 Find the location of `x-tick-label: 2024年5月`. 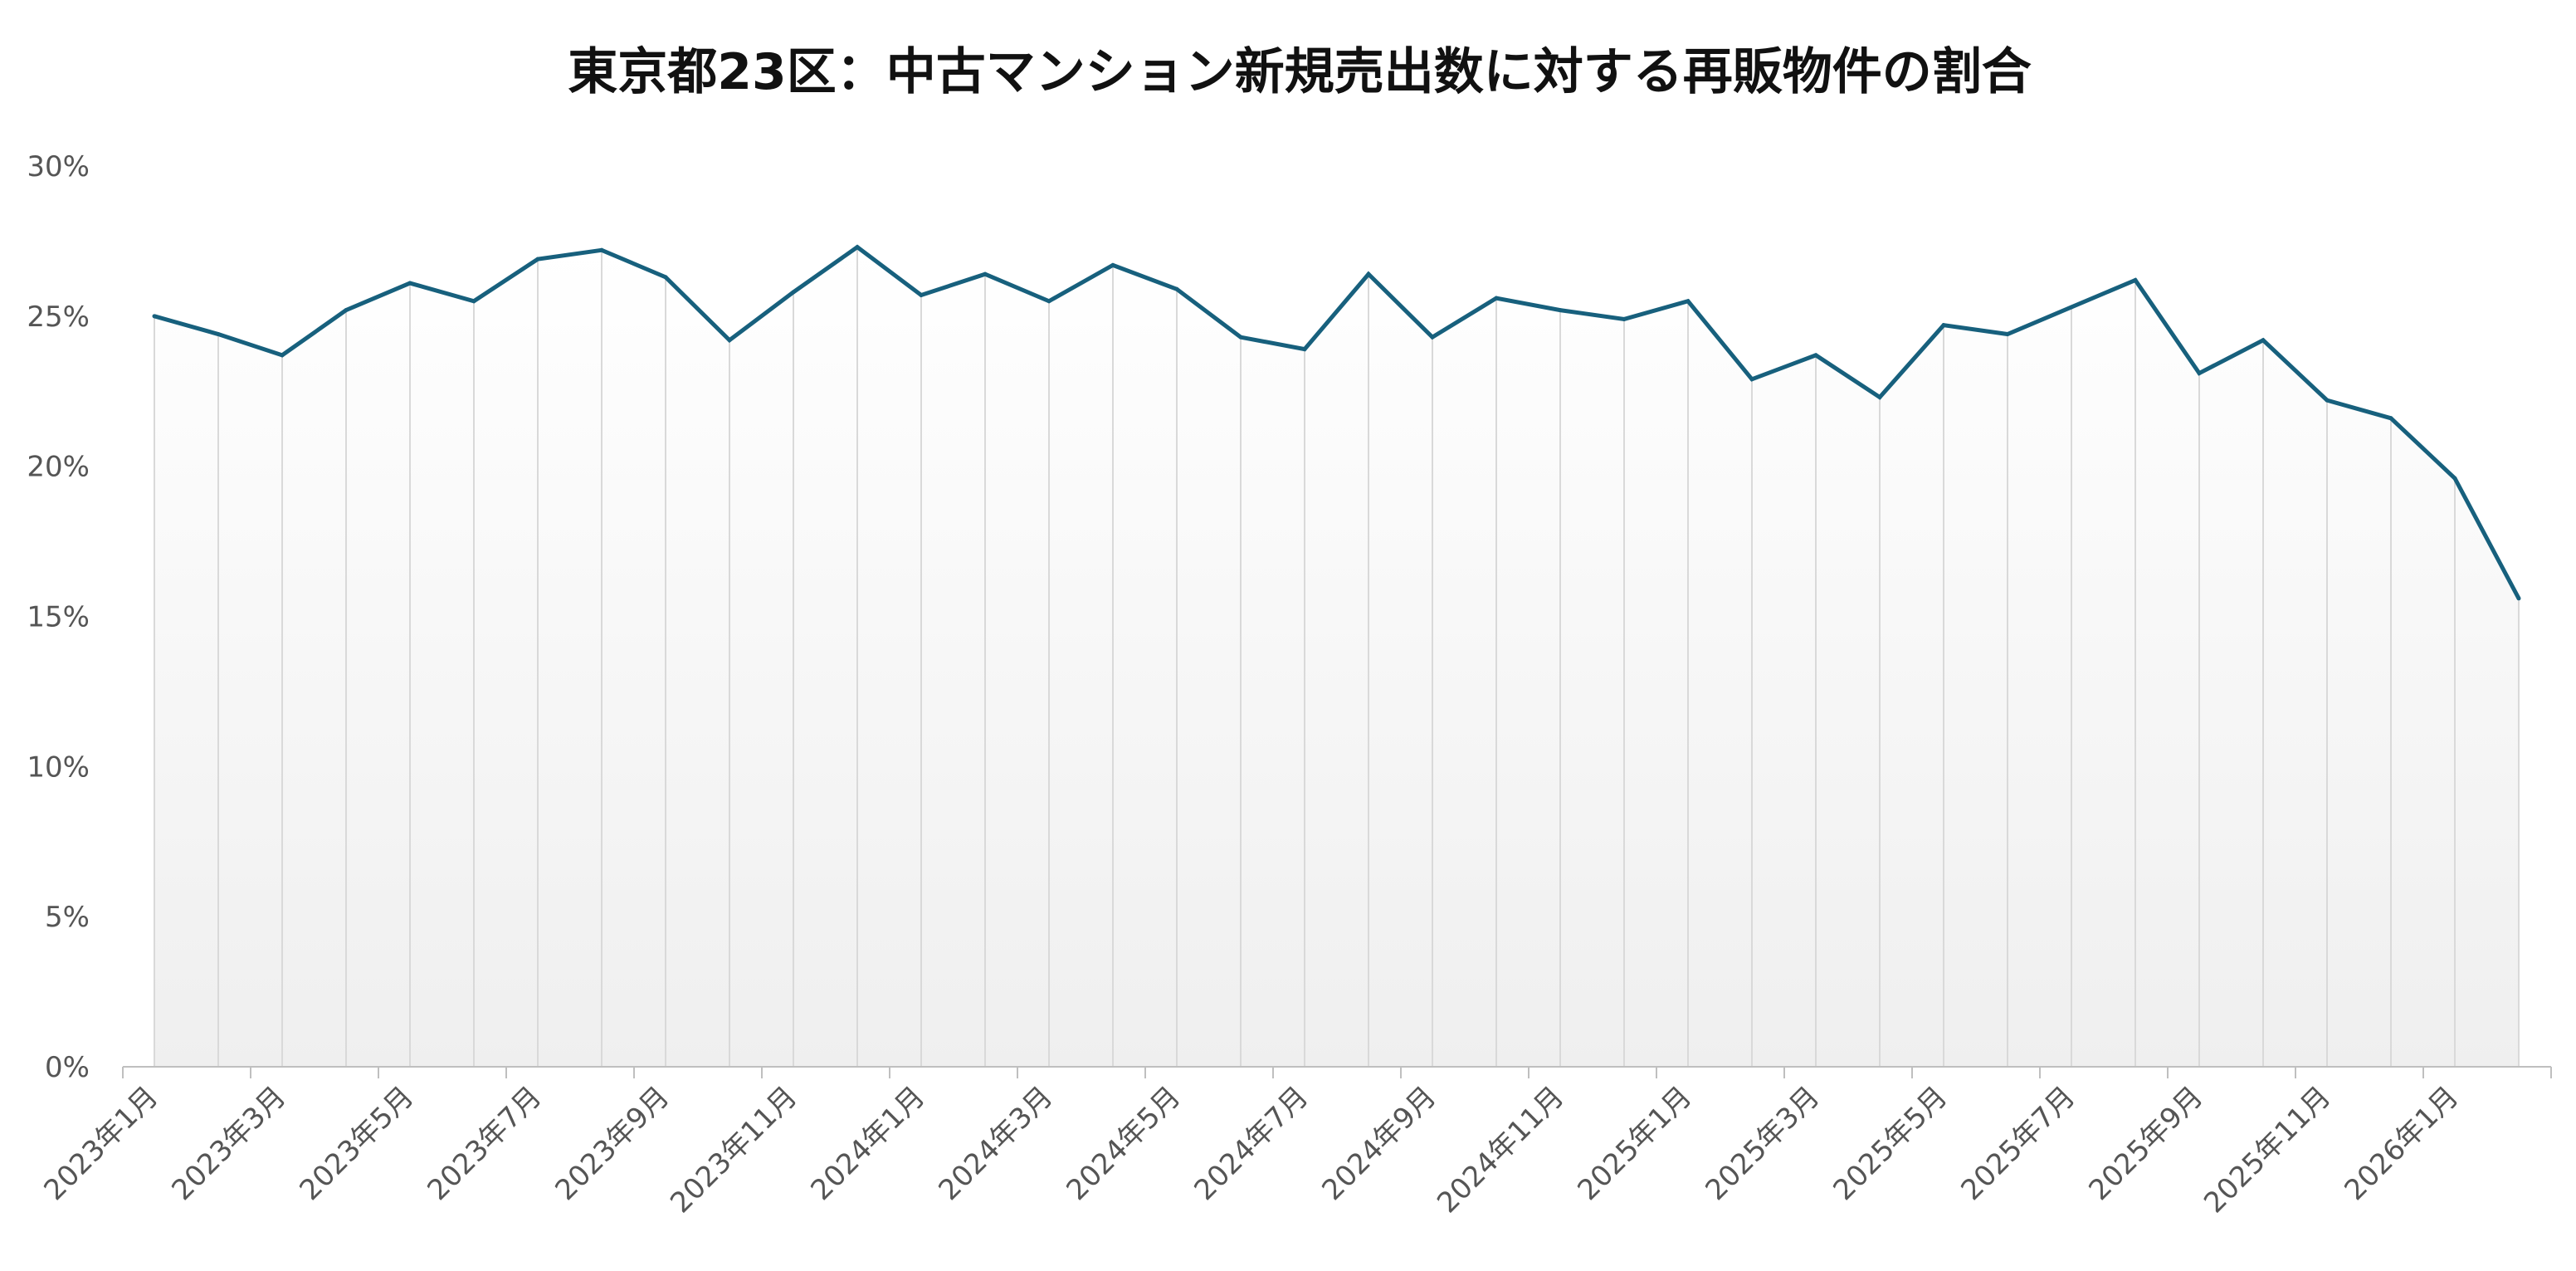

x-tick-label: 2024年5月 is located at coordinates (1125, 1143).